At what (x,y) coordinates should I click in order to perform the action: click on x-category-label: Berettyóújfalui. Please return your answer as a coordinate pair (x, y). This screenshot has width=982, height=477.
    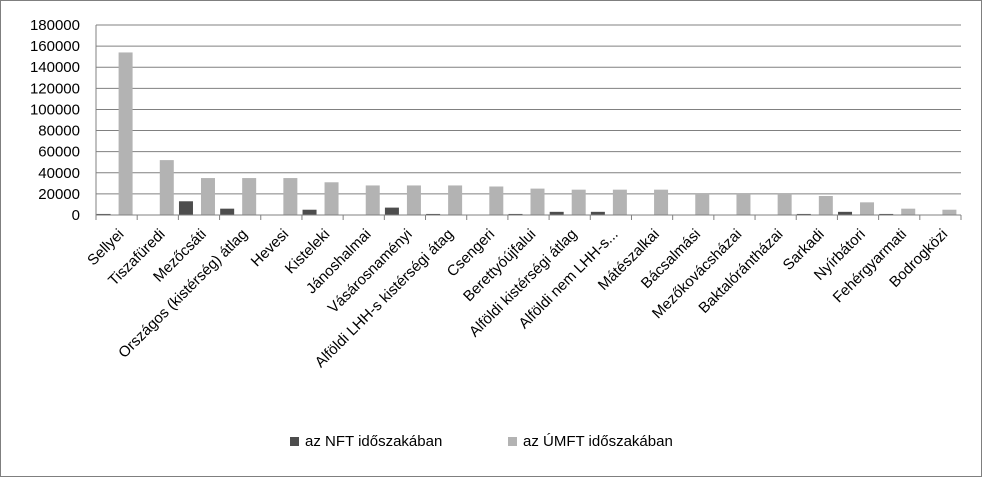
    Looking at the image, I should click on (499, 265).